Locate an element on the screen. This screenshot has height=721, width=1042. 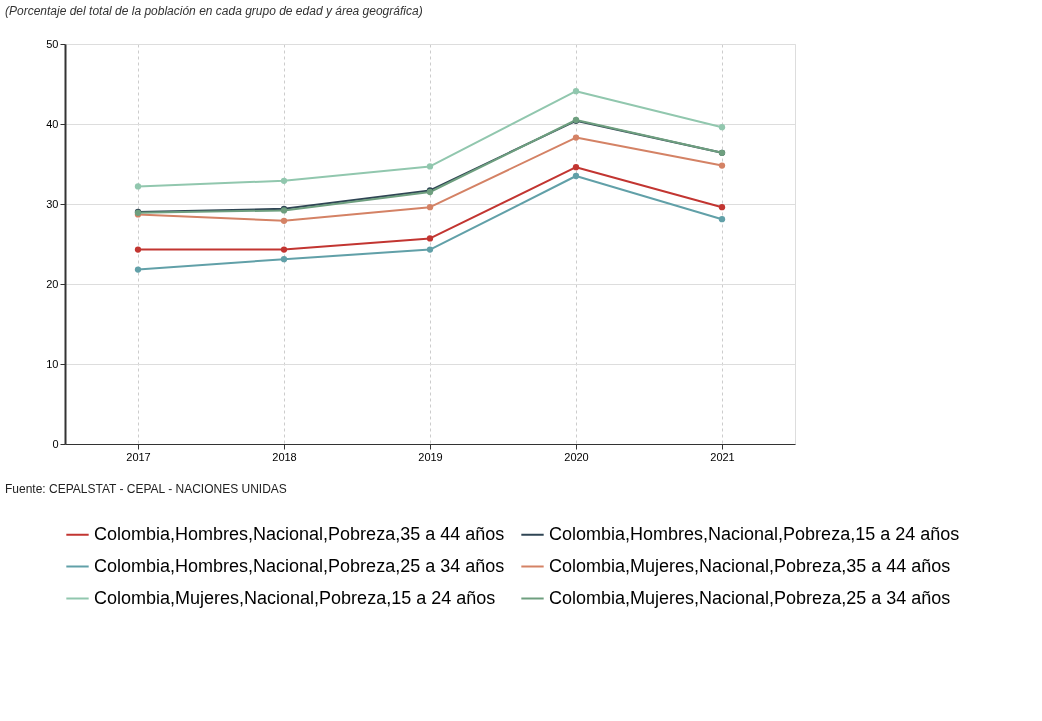
y-tick-label: 20 is located at coordinates (52, 283).